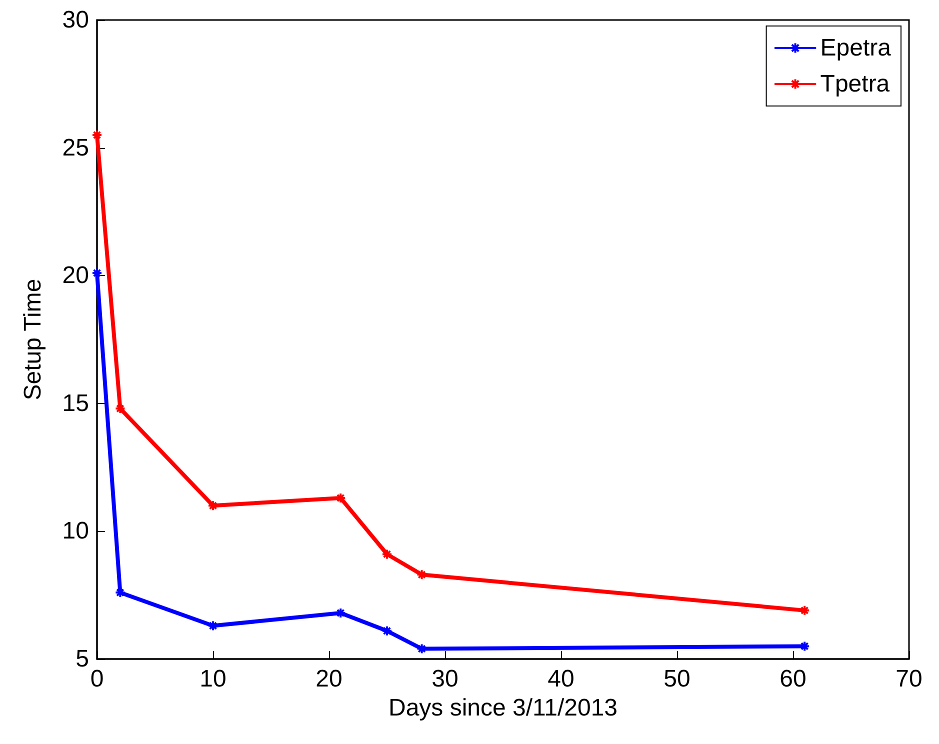 This screenshot has width=939, height=744. Describe the element at coordinates (97, 679) in the screenshot. I see `x-tick-label: 0` at that location.